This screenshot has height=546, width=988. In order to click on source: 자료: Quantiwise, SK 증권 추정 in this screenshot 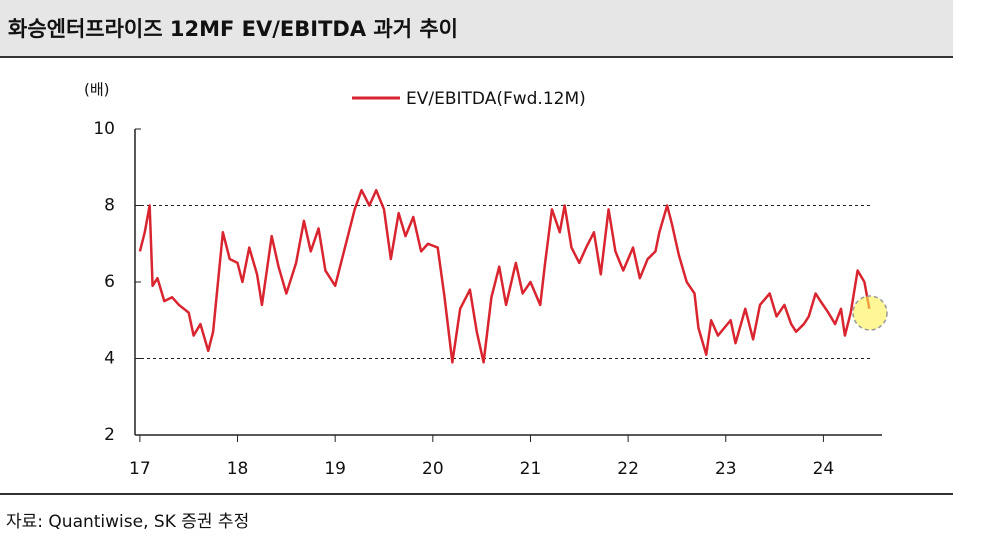, I will do `click(127, 522)`.